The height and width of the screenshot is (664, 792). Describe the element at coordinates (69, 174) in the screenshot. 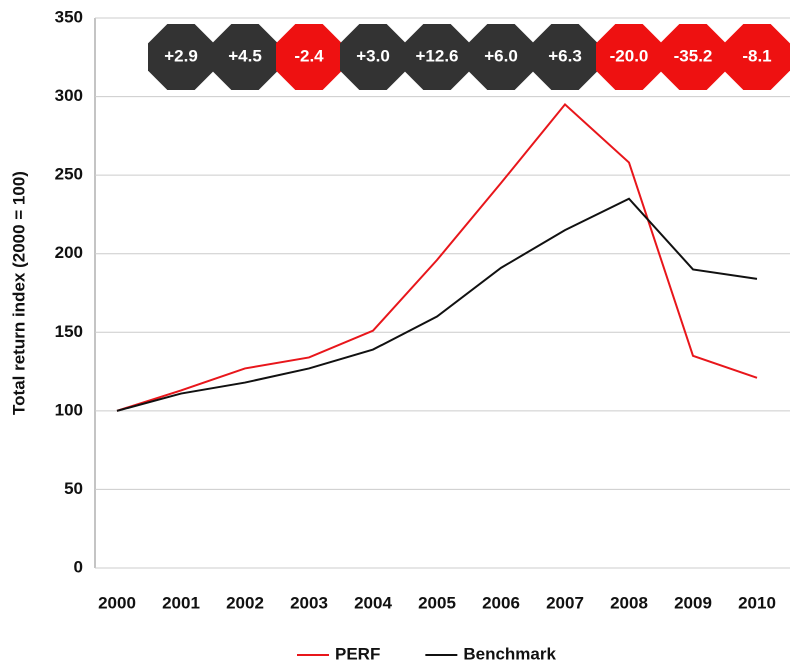

I see `y-tick-label: 250` at that location.